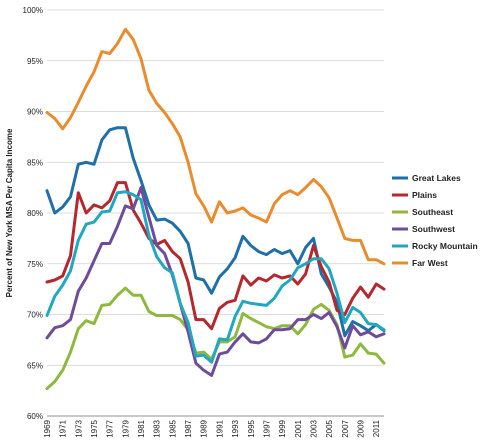 Image resolution: width=480 pixels, height=443 pixels. What do you see at coordinates (282, 428) in the screenshot?
I see `x-tick-label: 1999` at bounding box center [282, 428].